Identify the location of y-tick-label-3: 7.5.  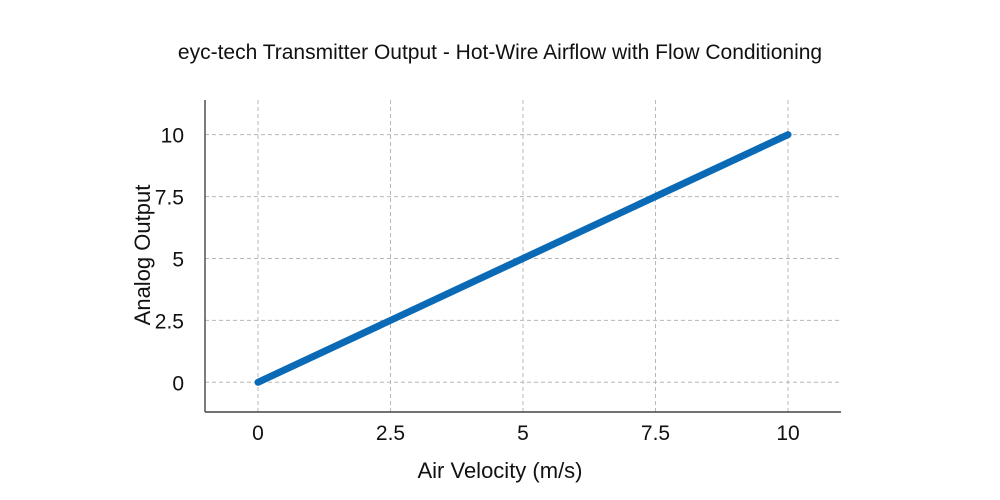
(169, 198).